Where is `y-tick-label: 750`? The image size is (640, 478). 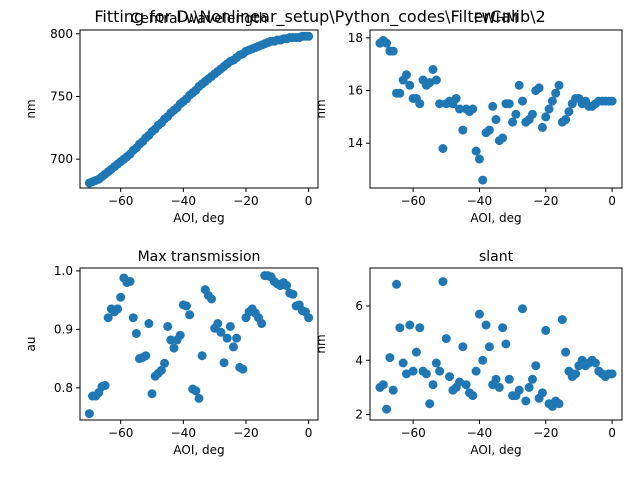 y-tick-label: 750 is located at coordinates (61, 96).